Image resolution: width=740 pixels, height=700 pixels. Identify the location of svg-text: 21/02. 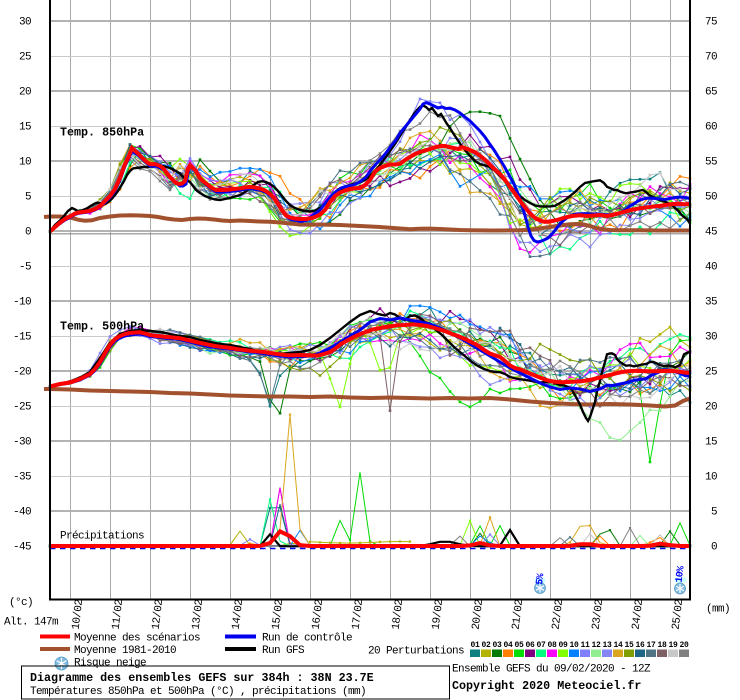
(519, 614).